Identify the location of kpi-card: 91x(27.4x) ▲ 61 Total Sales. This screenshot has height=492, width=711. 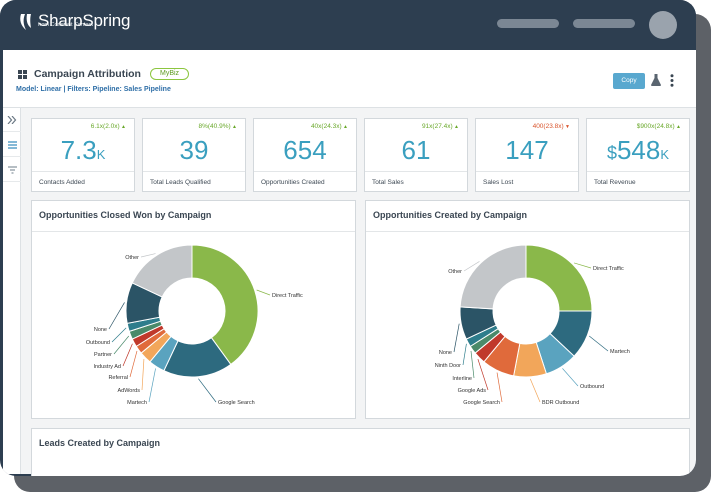
(416, 155).